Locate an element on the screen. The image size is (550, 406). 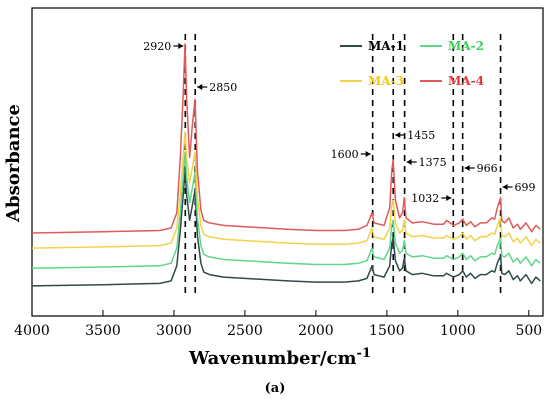
annotation-label-1032: 1032 is located at coordinates (425, 198).